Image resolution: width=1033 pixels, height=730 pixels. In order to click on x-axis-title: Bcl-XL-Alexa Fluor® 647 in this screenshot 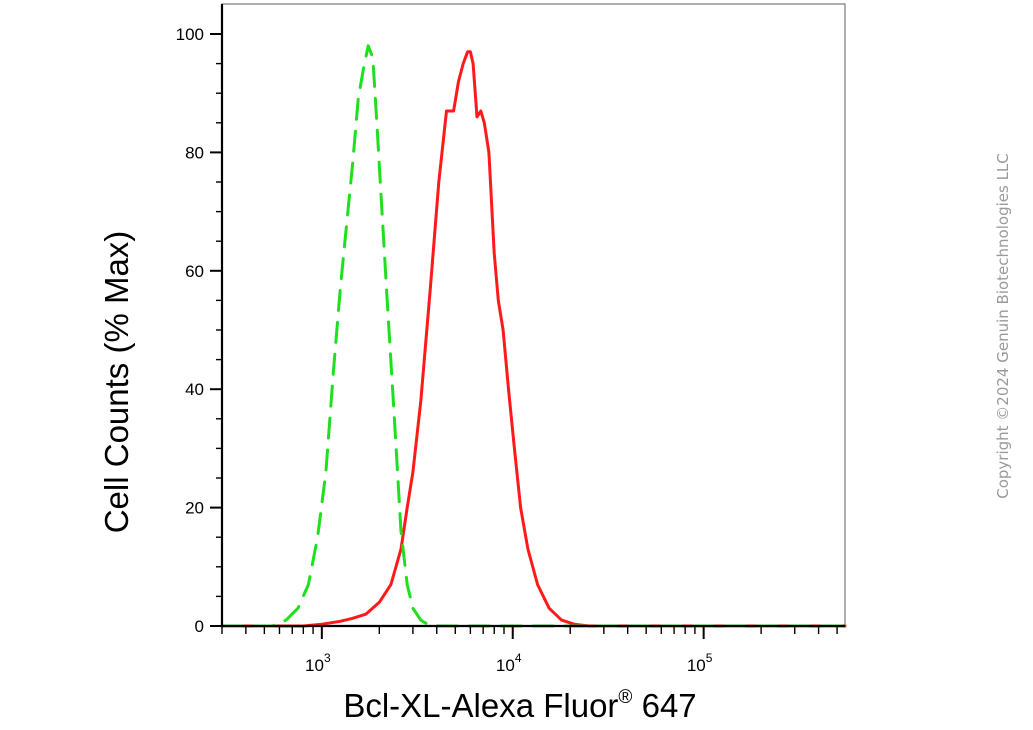, I will do `click(519, 705)`.